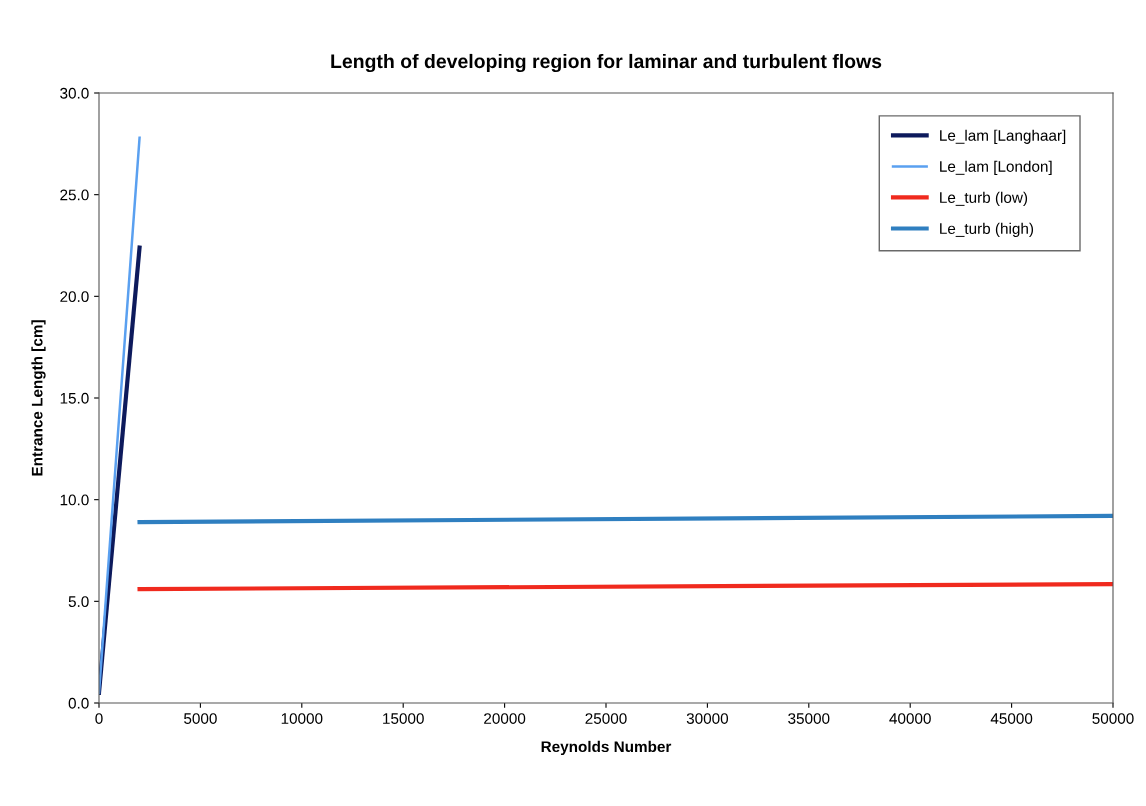 This screenshot has height=806, width=1146. I want to click on x-tick-label: 50000, so click(1113, 718).